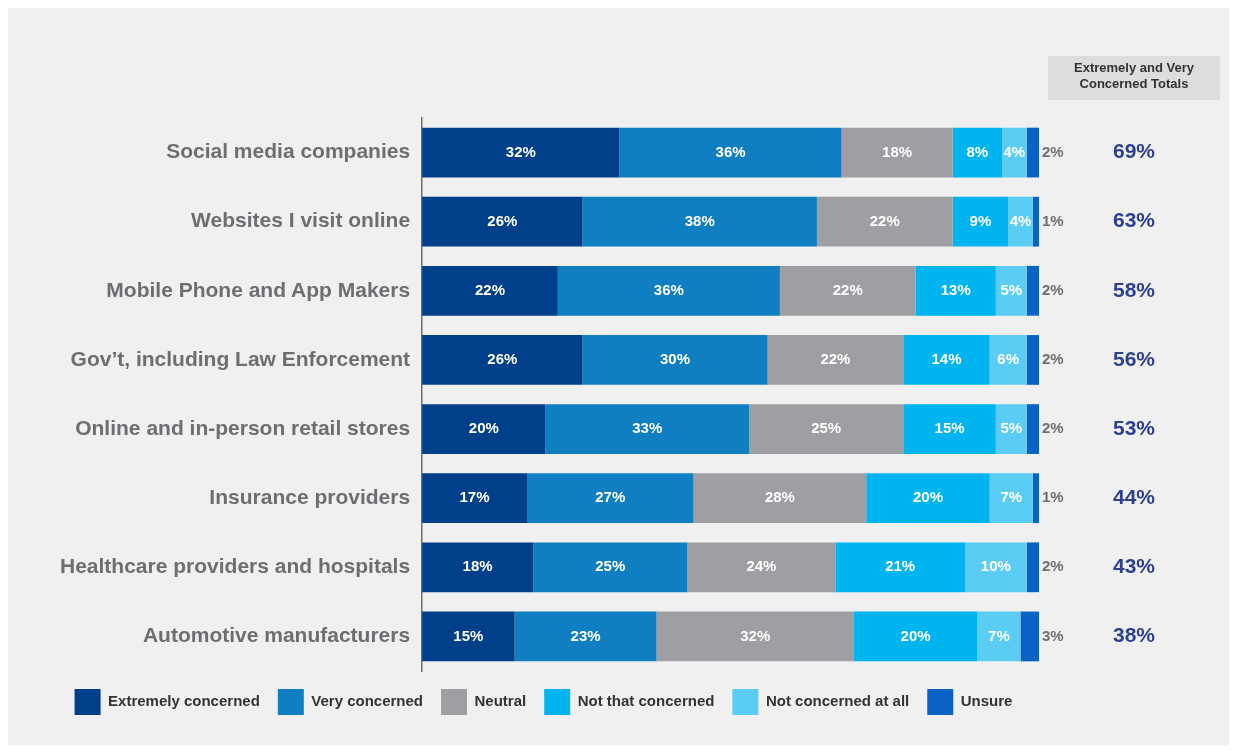 The width and height of the screenshot is (1237, 753). What do you see at coordinates (310, 496) in the screenshot?
I see `y-tick-label: Insurance providers` at bounding box center [310, 496].